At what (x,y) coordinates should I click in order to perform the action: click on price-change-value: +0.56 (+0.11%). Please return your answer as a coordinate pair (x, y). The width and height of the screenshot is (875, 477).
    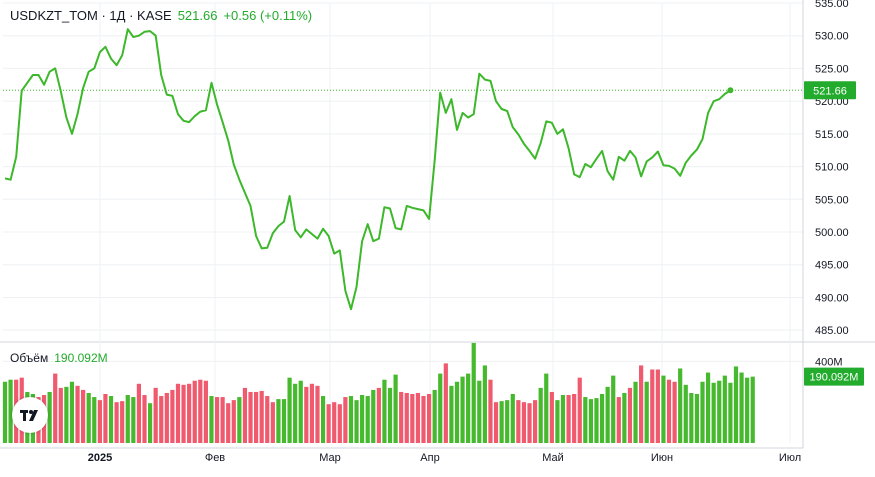
    Looking at the image, I should click on (268, 15).